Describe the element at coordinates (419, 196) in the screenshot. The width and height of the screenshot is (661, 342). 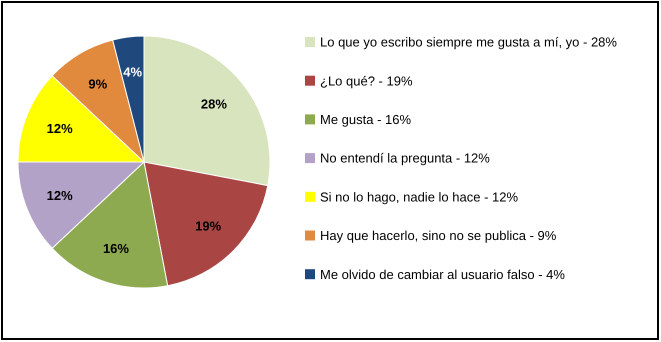
I see `legend-label: Si no lo hago, nadie lo hace - 12%` at that location.